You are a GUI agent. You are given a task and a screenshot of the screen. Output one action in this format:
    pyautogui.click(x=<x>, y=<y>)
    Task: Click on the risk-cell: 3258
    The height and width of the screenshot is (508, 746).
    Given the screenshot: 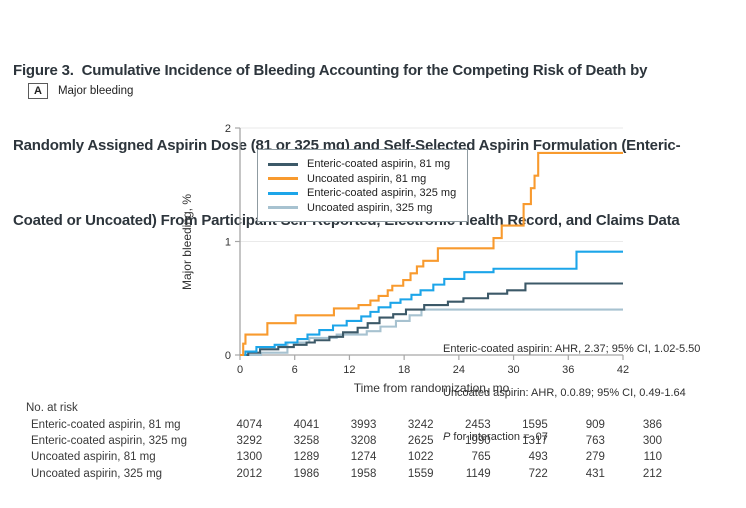 What is the action you would take?
    pyautogui.click(x=306, y=441)
    